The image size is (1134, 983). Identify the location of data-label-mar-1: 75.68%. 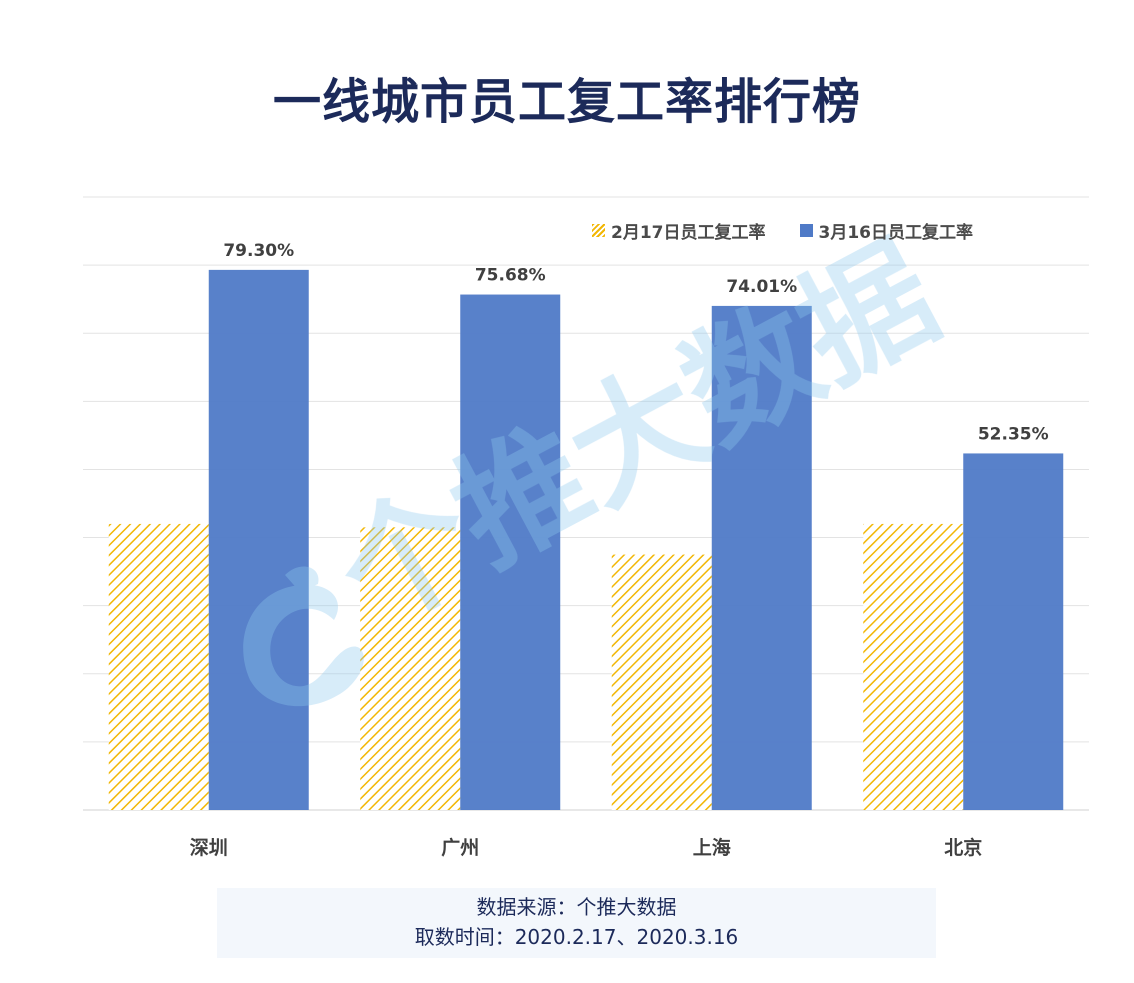
(510, 276).